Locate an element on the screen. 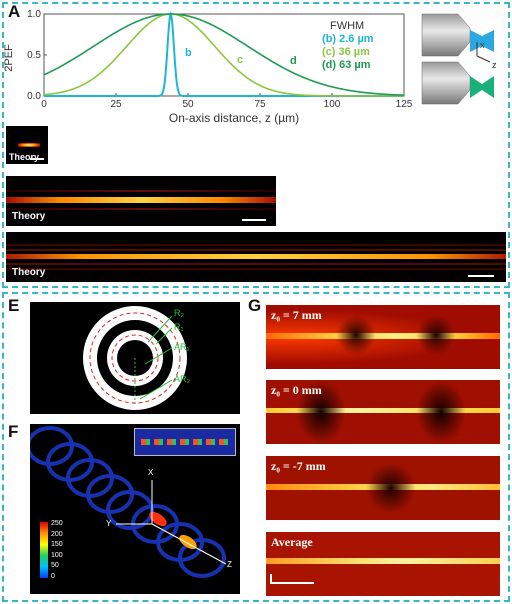 This screenshot has width=512, height=604. g-label-zm7: z₀ = -7 mm is located at coordinates (298, 466).